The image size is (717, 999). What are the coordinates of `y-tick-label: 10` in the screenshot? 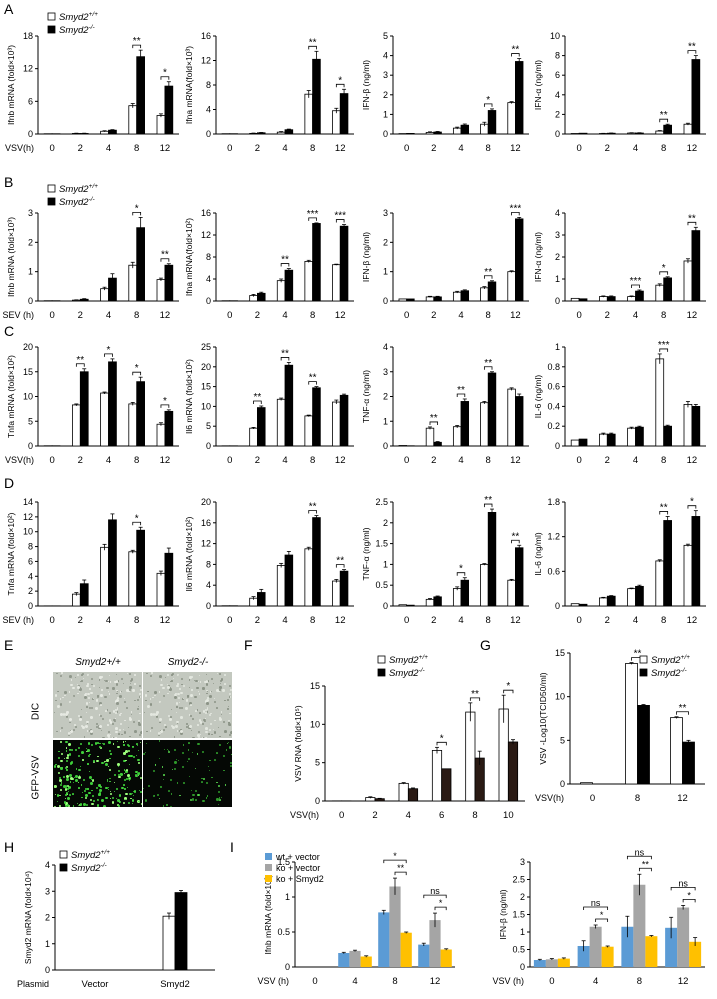 It's located at (28, 532).